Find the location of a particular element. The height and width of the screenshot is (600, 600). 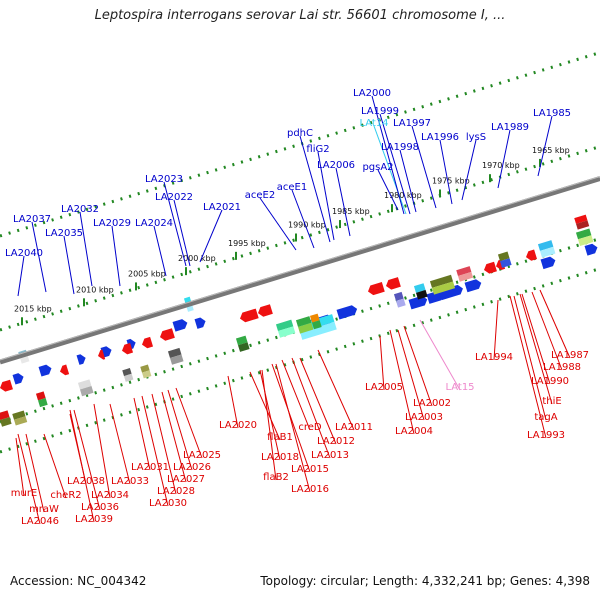

gene-label-minus: flaB2 is located at coordinates (276, 477).